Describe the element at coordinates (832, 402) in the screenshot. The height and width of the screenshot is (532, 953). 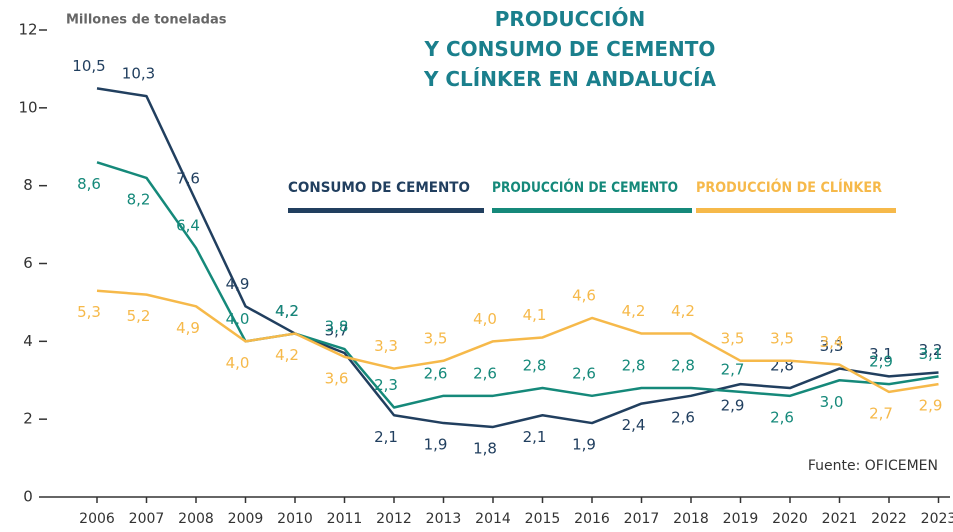
I see `value-label: 3,0` at that location.